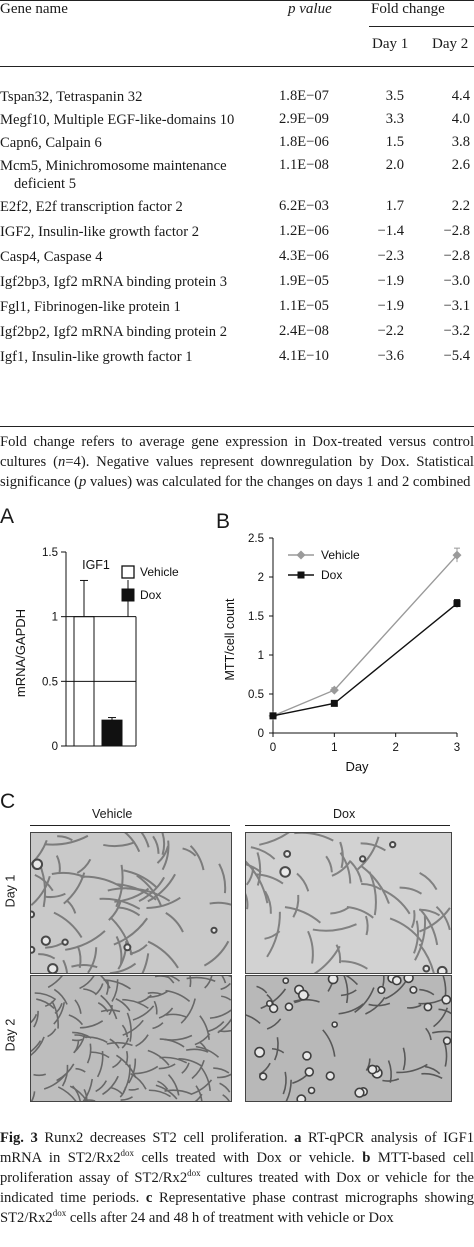  Describe the element at coordinates (395, 748) in the screenshot. I see `x-tick-label: 2` at that location.